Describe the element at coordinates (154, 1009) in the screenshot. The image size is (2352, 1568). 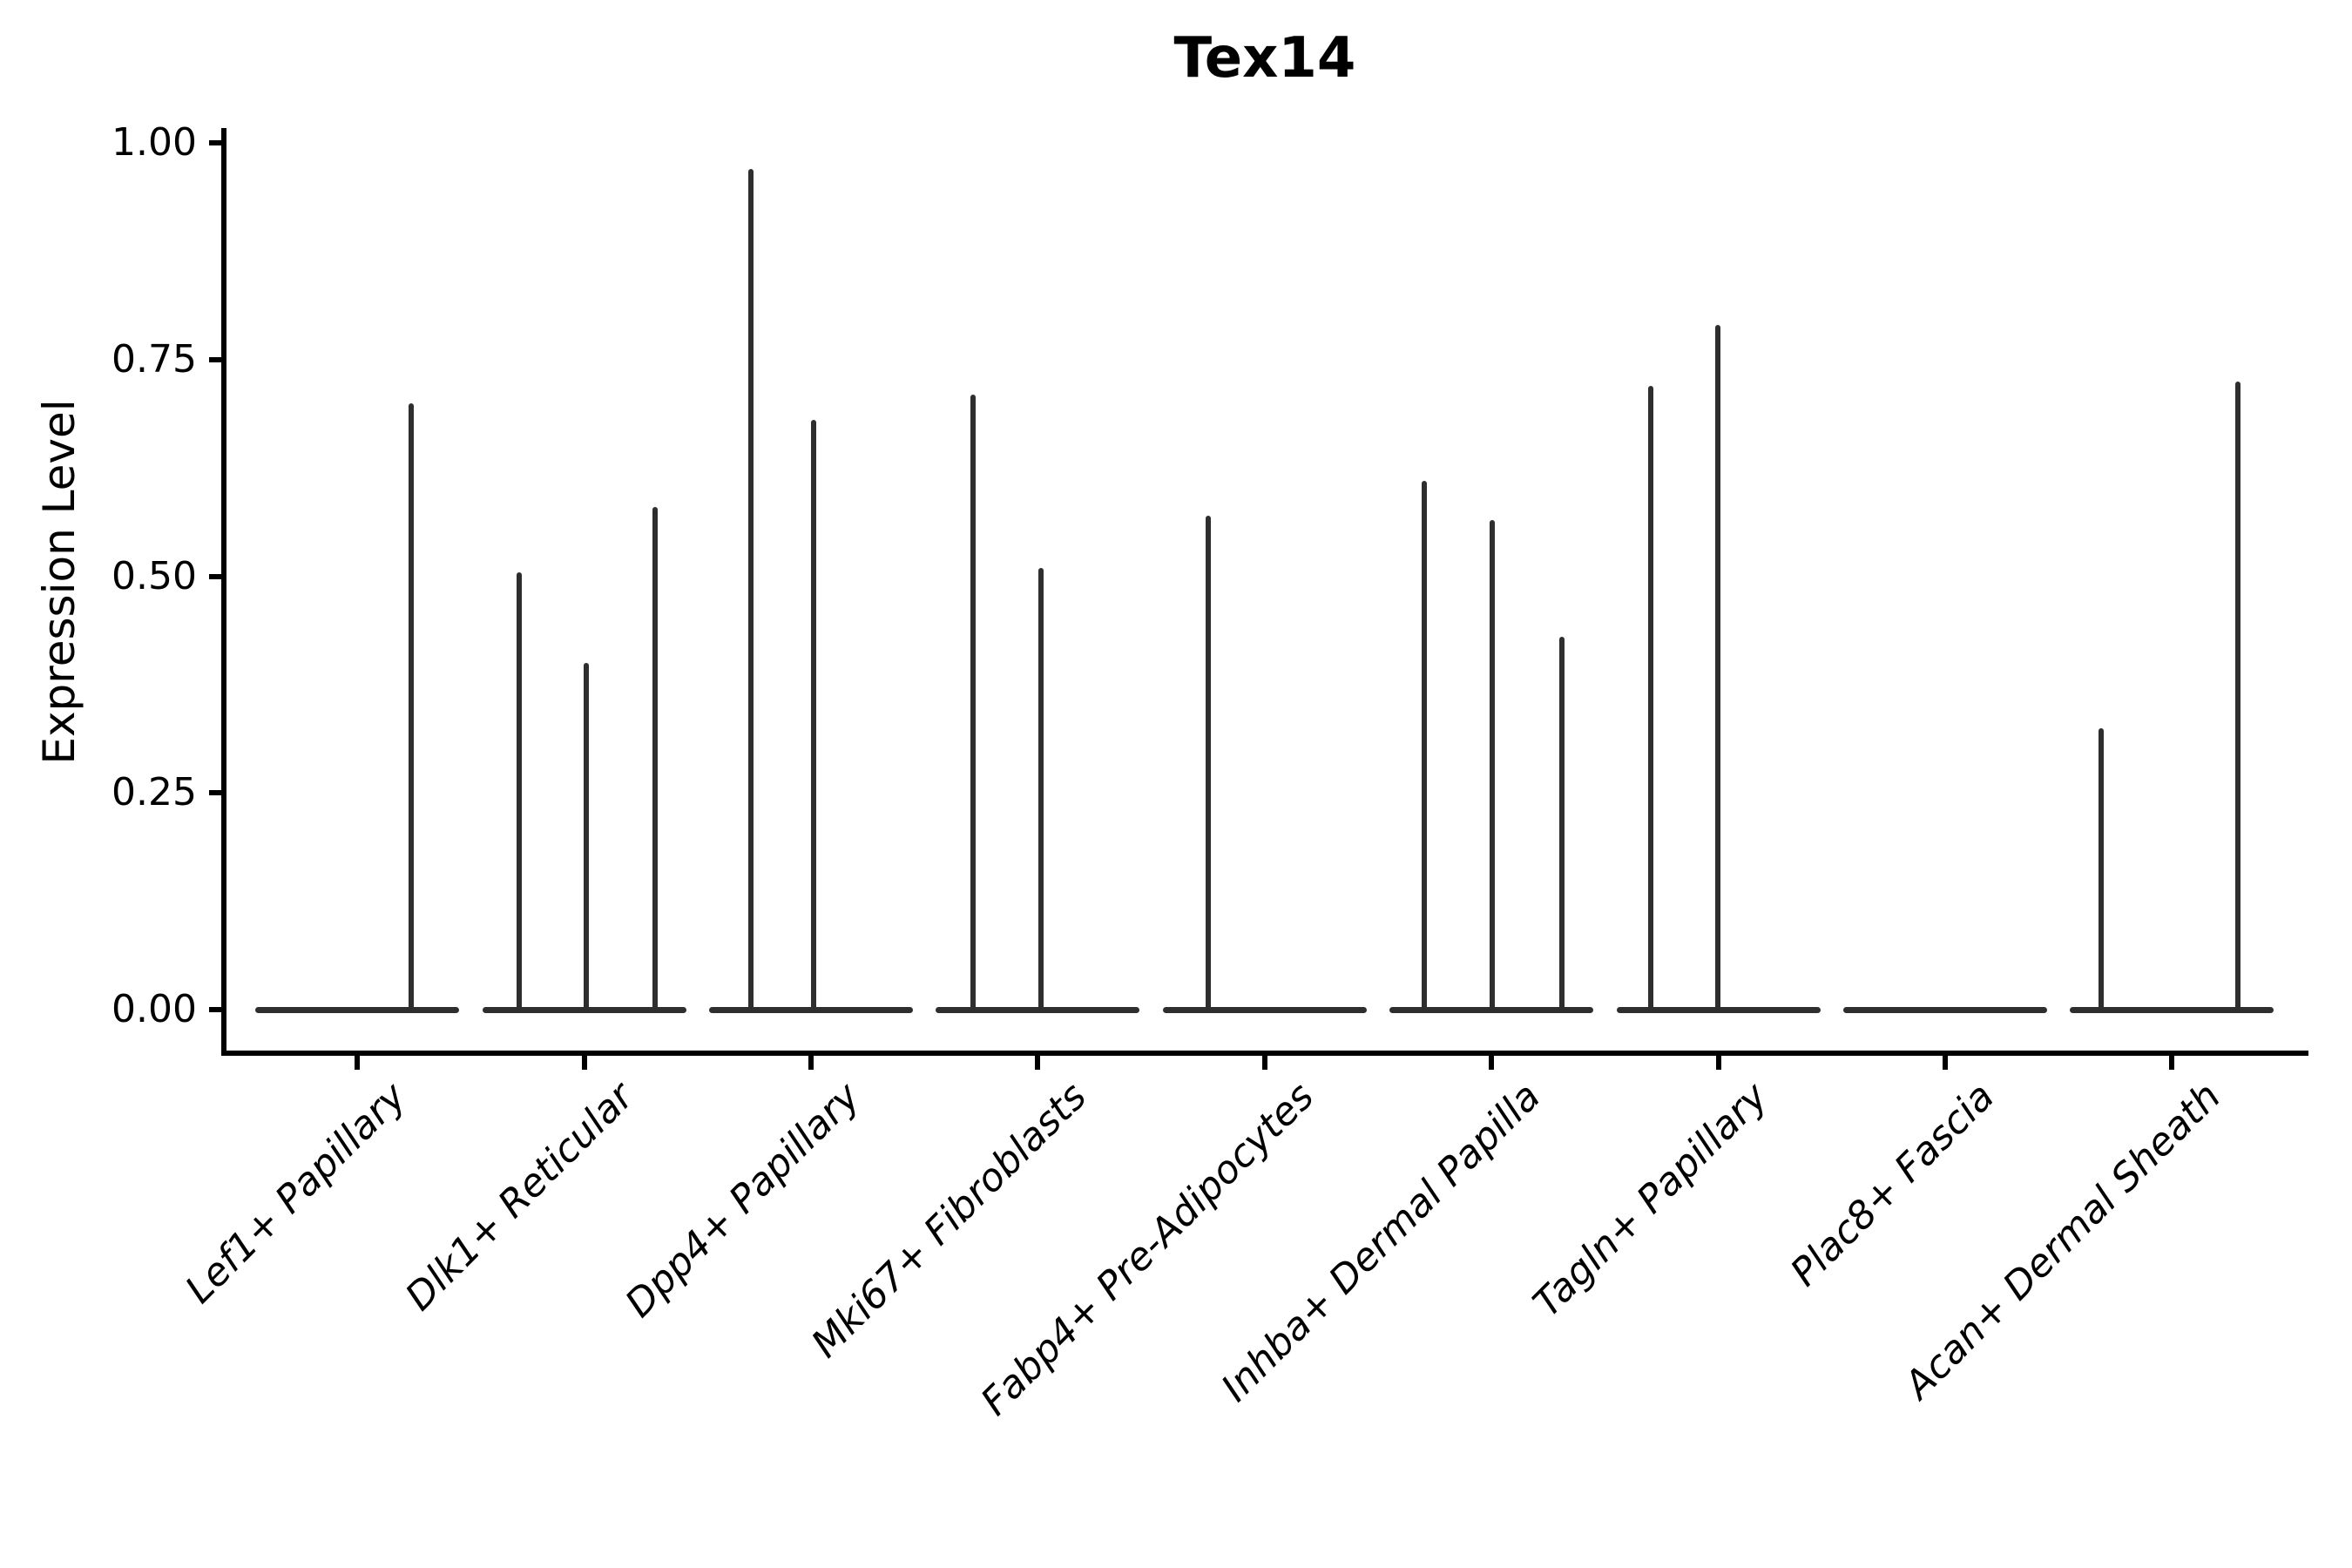
I see `y-tick-label: 0.00` at that location.